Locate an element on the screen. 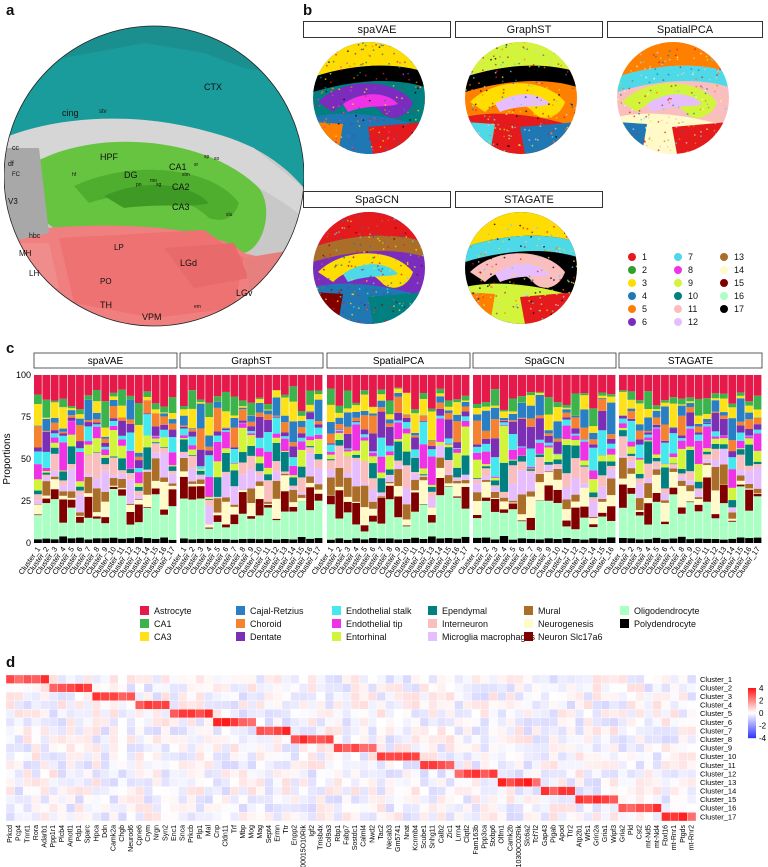 The image size is (768, 867). label-po-thal: PO is located at coordinates (106, 281).